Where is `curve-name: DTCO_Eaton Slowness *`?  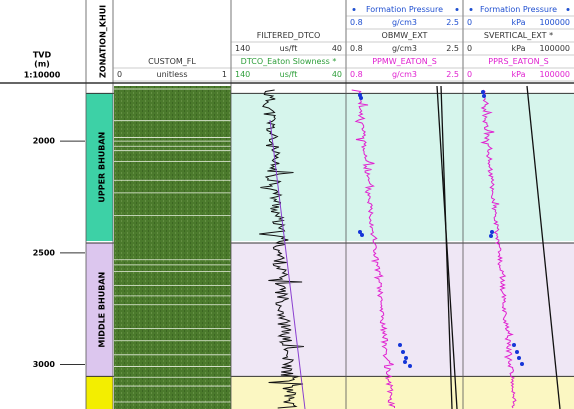
curve-name: DTCO_Eaton Slowness * is located at coordinates (289, 61).